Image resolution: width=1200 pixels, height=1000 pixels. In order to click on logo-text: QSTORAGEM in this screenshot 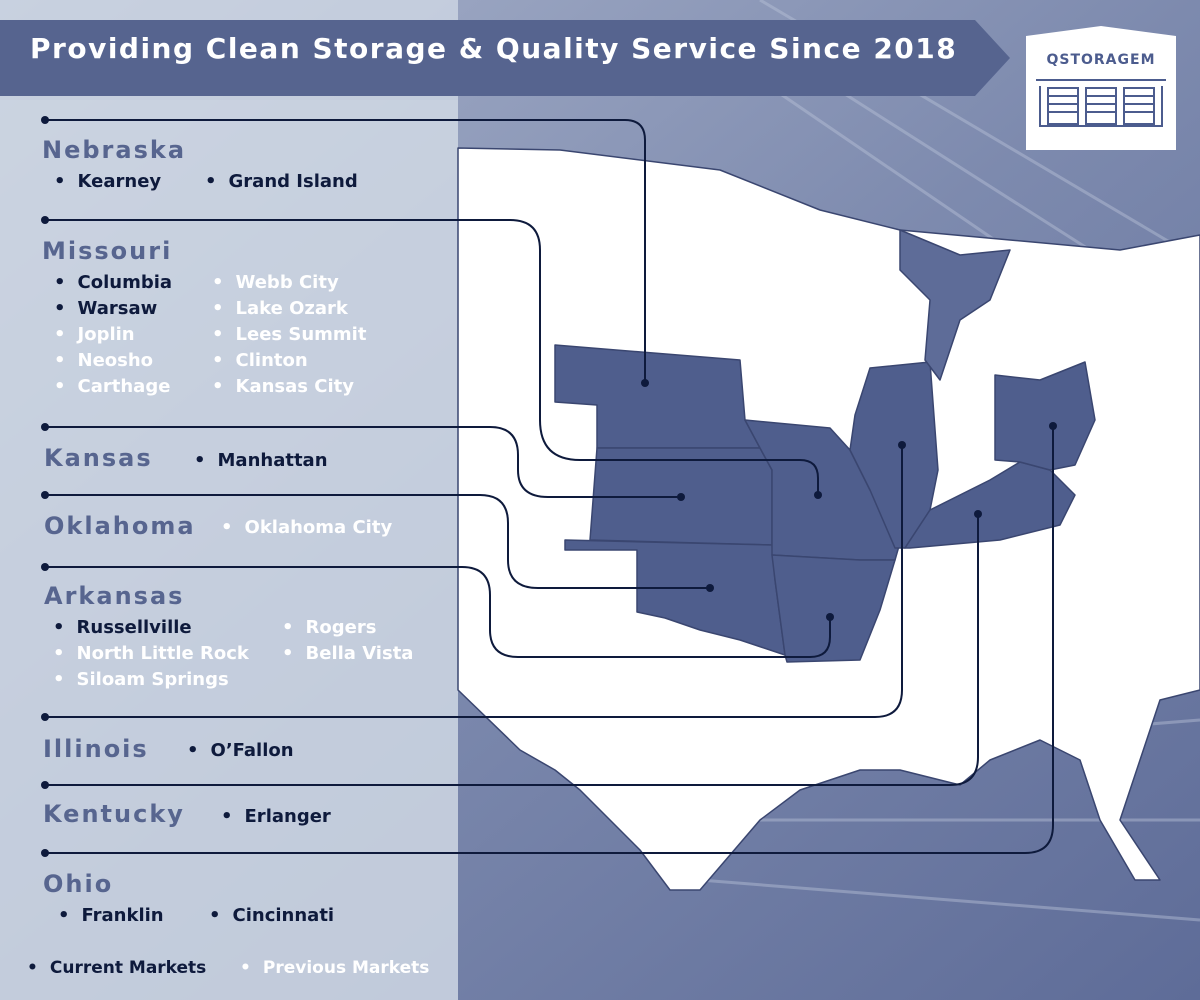, I will do `click(1101, 60)`.